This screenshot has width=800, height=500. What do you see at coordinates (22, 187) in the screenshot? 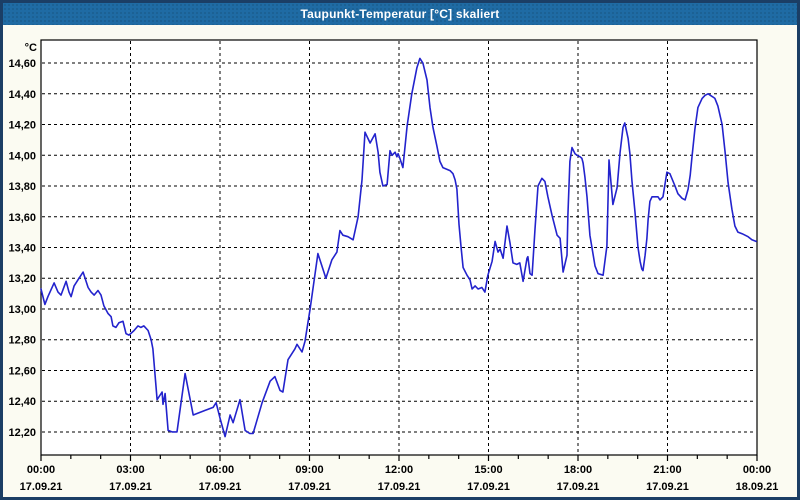
I see `y-tick-label: 13,80` at bounding box center [22, 187].